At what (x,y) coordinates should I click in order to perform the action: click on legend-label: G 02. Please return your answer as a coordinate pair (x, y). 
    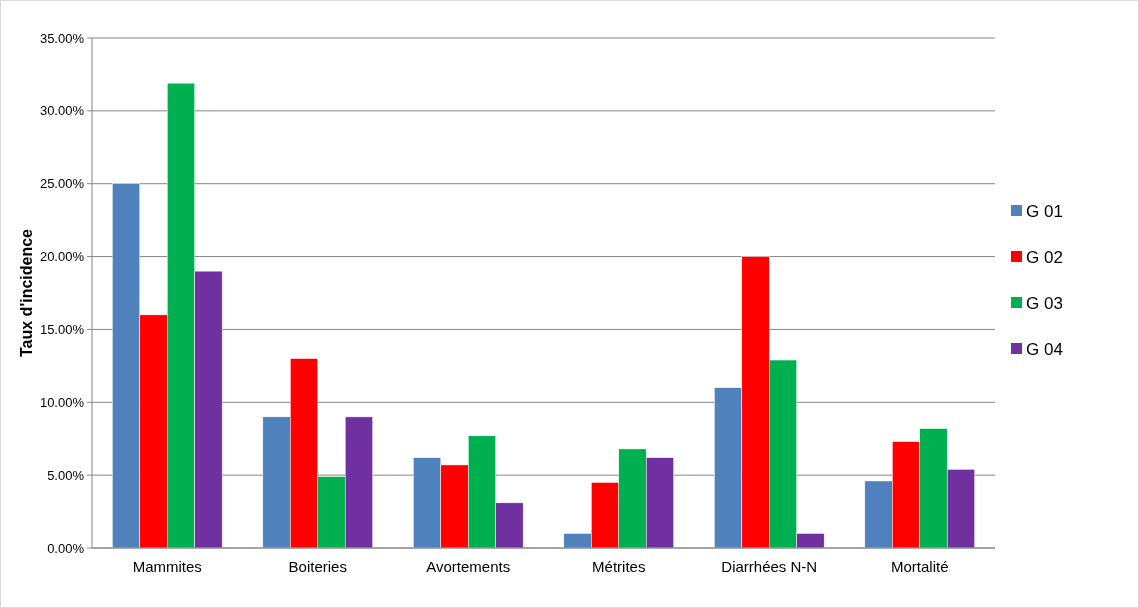
    Looking at the image, I should click on (1044, 257).